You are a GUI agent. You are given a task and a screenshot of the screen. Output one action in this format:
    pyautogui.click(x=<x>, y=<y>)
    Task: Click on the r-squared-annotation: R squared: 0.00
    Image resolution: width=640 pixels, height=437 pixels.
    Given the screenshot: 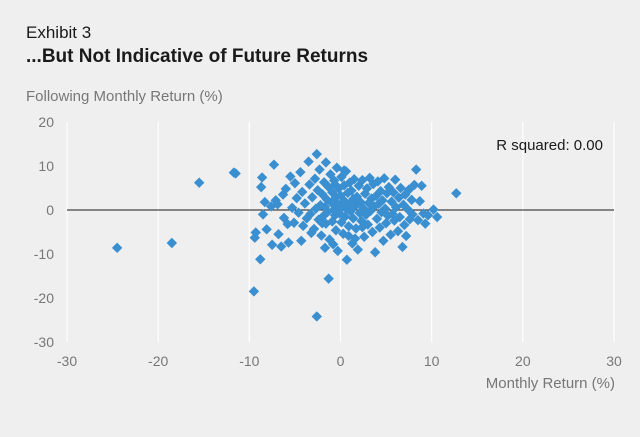 What is the action you would take?
    pyautogui.click(x=549, y=145)
    